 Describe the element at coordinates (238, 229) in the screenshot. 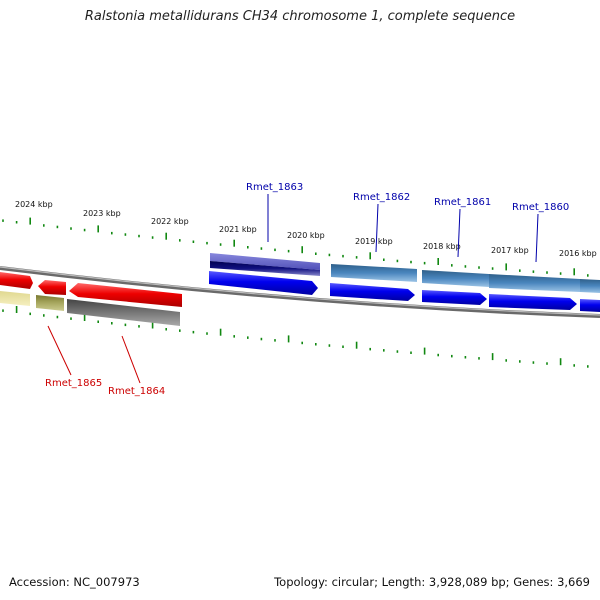

I see `tick-label: 2021 kbp` at that location.